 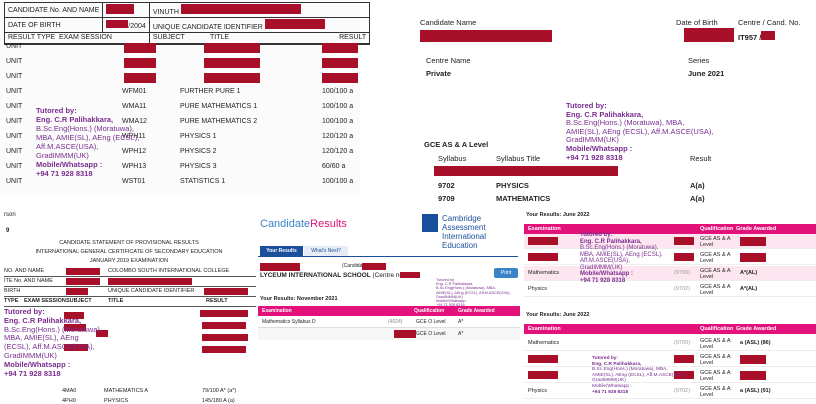 What do you see at coordinates (374, 266) in the screenshot?
I see `redacted-cand` at bounding box center [374, 266].